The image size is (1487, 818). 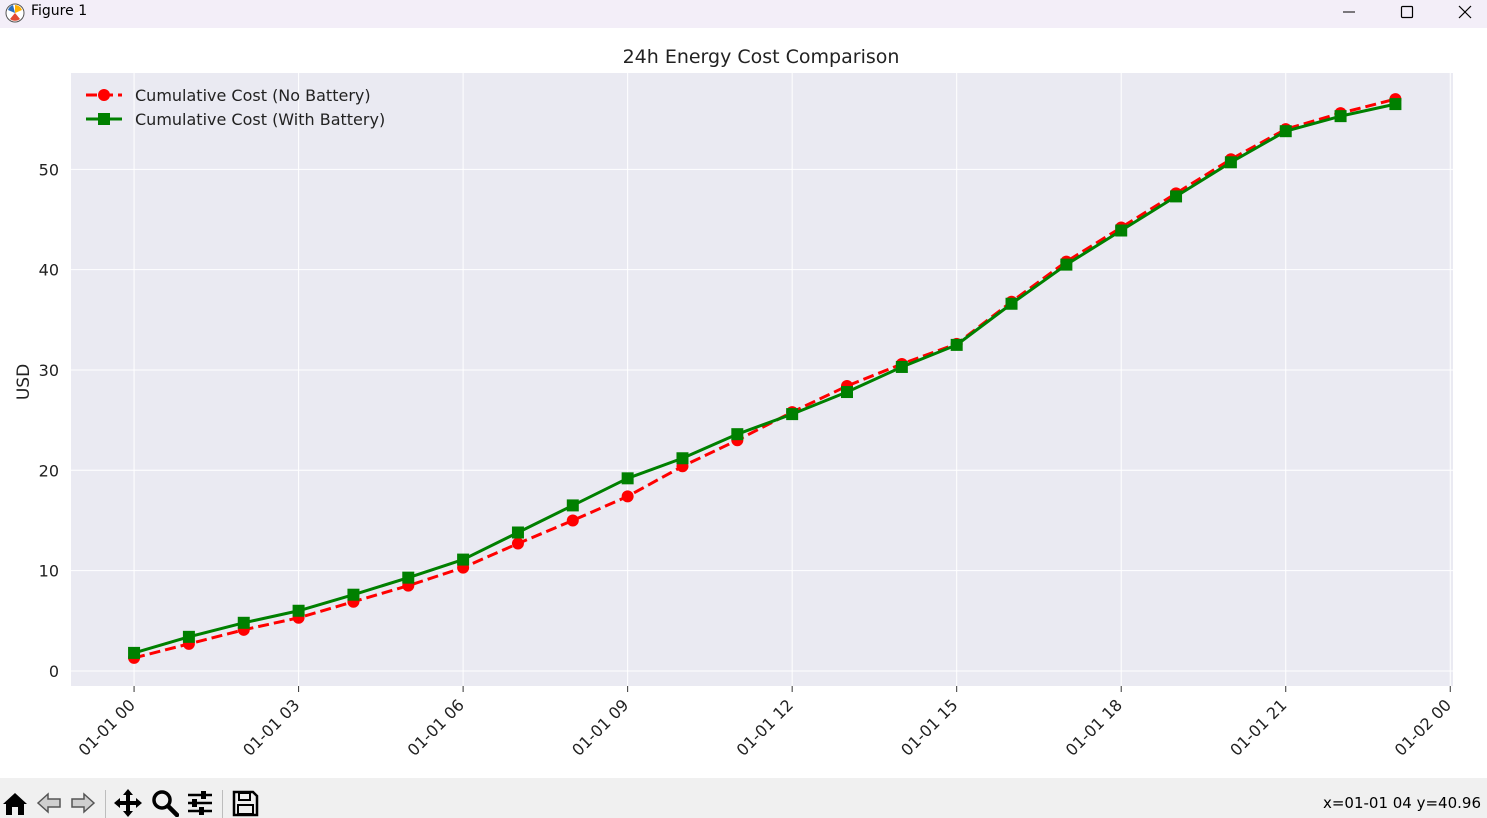 What do you see at coordinates (761, 57) in the screenshot?
I see `chart-title: 24h Energy Cost Comparison` at bounding box center [761, 57].